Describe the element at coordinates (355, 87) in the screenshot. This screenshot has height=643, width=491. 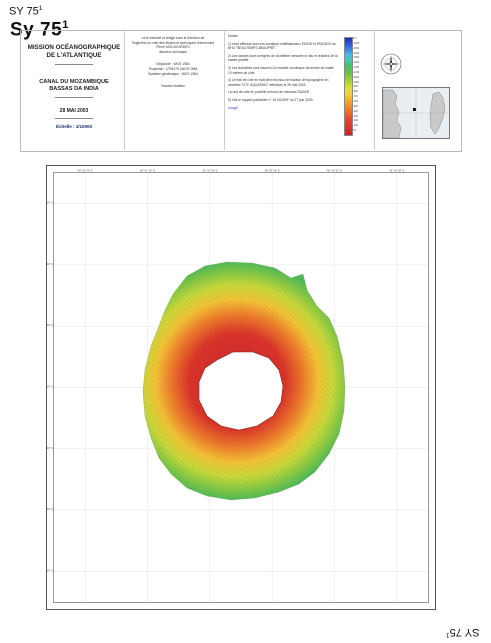
I see `colorbar-tick-label: -900` at that location.